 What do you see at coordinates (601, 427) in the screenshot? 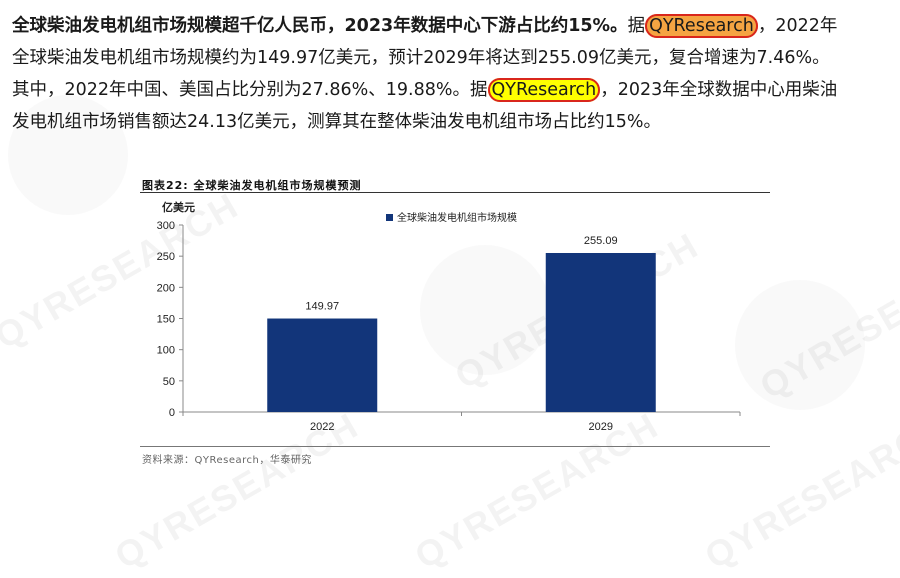
I see `x-tick-label: 2029` at bounding box center [601, 427].